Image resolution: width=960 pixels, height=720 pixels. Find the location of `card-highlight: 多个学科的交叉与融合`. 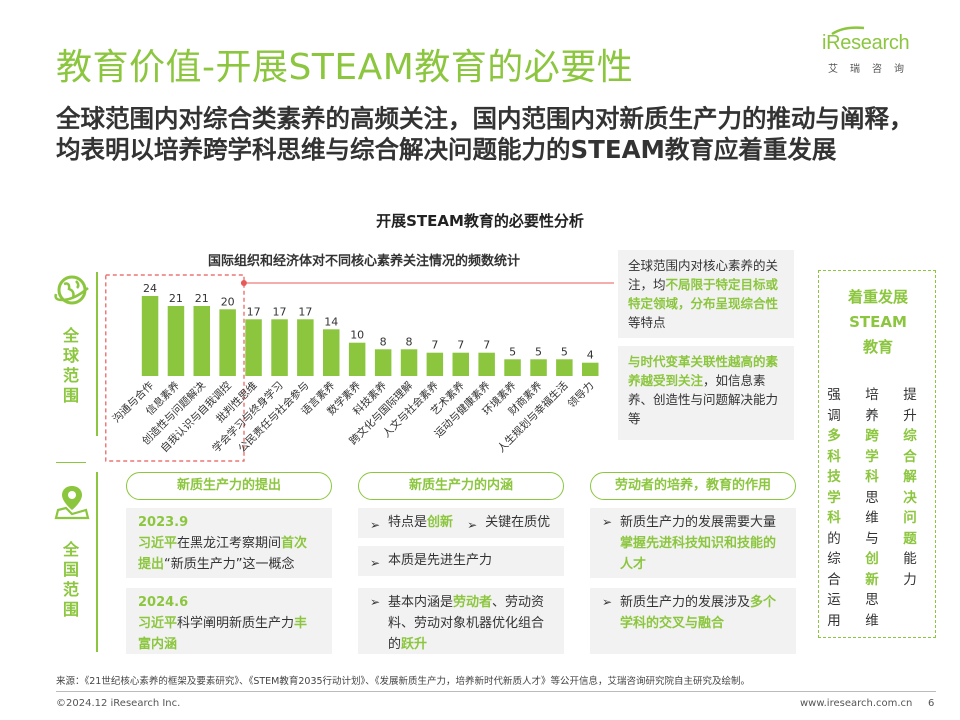

card-highlight: 多个学科的交叉与融合 is located at coordinates (698, 613).